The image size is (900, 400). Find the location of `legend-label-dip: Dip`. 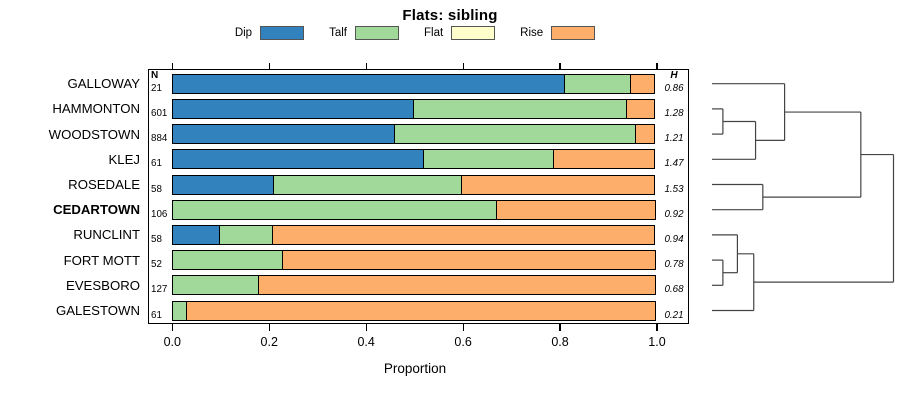

legend-label-dip: Dip is located at coordinates (243, 33).